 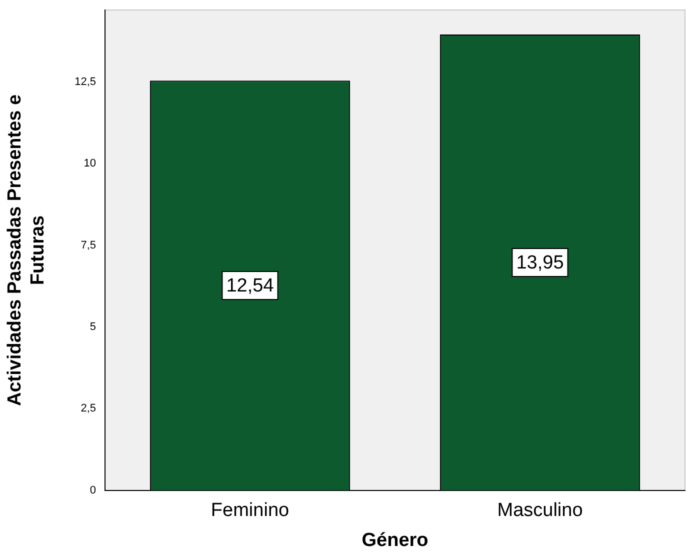 I want to click on y-tick-label: 2,5, so click(x=88, y=408).